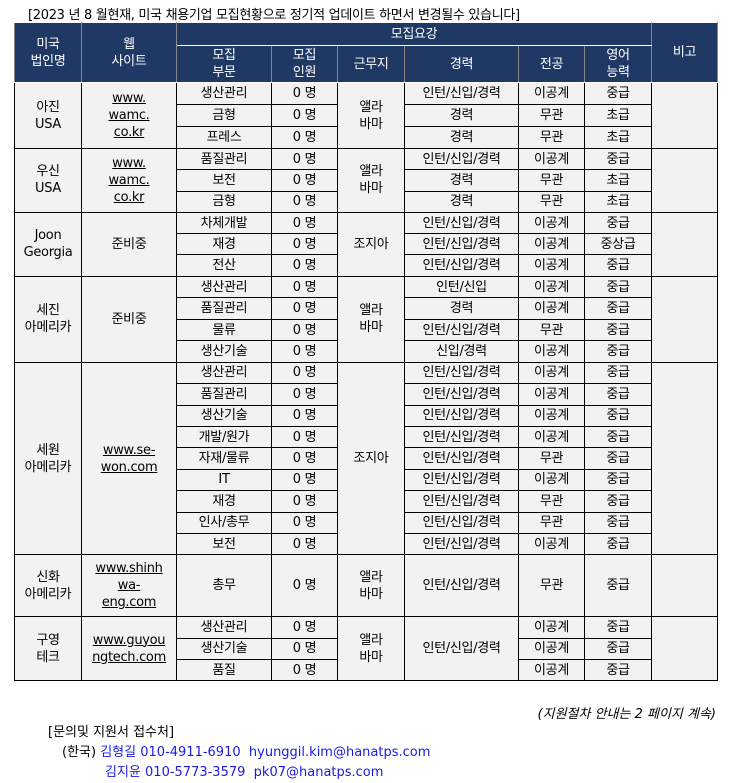  Describe the element at coordinates (318, 772) in the screenshot. I see `contact-email: pk07@hanatps.com` at that location.